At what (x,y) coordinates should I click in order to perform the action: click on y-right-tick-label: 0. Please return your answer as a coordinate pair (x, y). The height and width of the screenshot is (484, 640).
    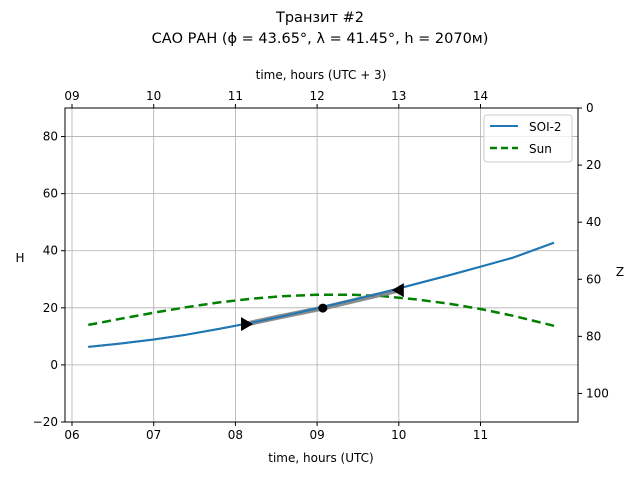
    Looking at the image, I should click on (590, 108).